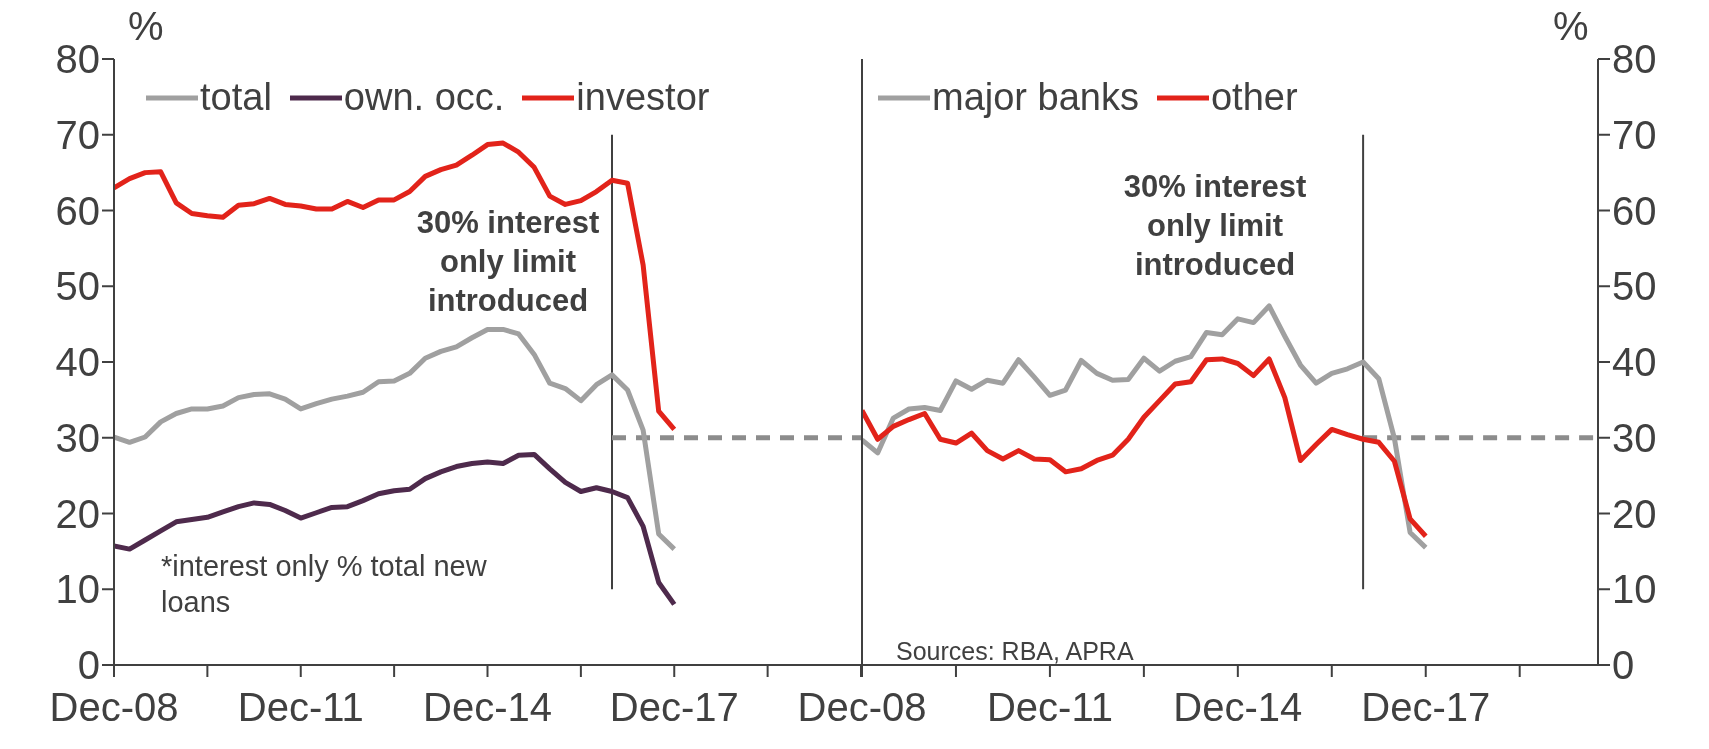 This screenshot has height=749, width=1709. I want to click on legend-label: total, so click(236, 97).